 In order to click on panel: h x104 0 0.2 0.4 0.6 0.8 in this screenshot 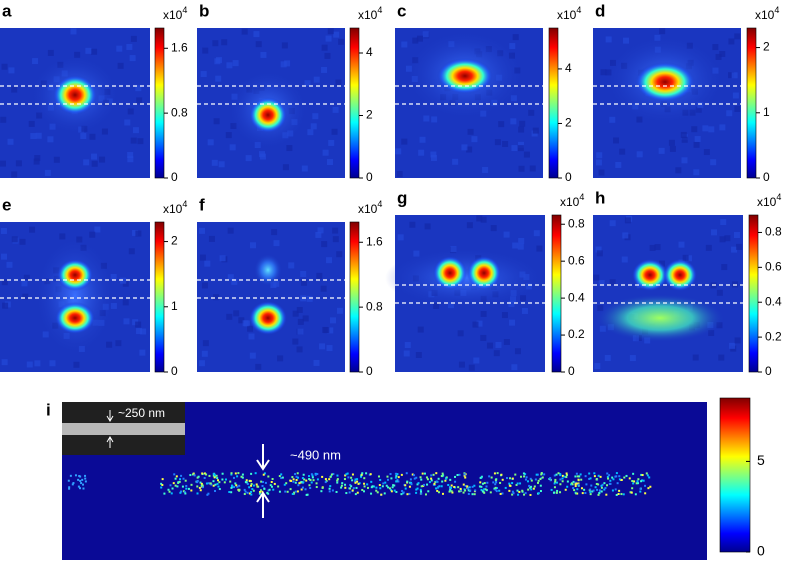, I will do `click(687, 283)`.